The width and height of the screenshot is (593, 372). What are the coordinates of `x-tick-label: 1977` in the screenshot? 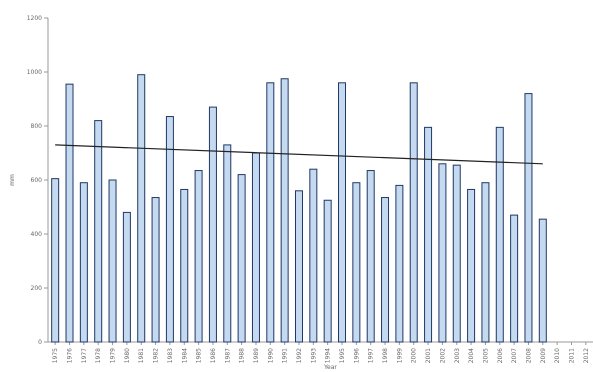 It's located at (84, 355).